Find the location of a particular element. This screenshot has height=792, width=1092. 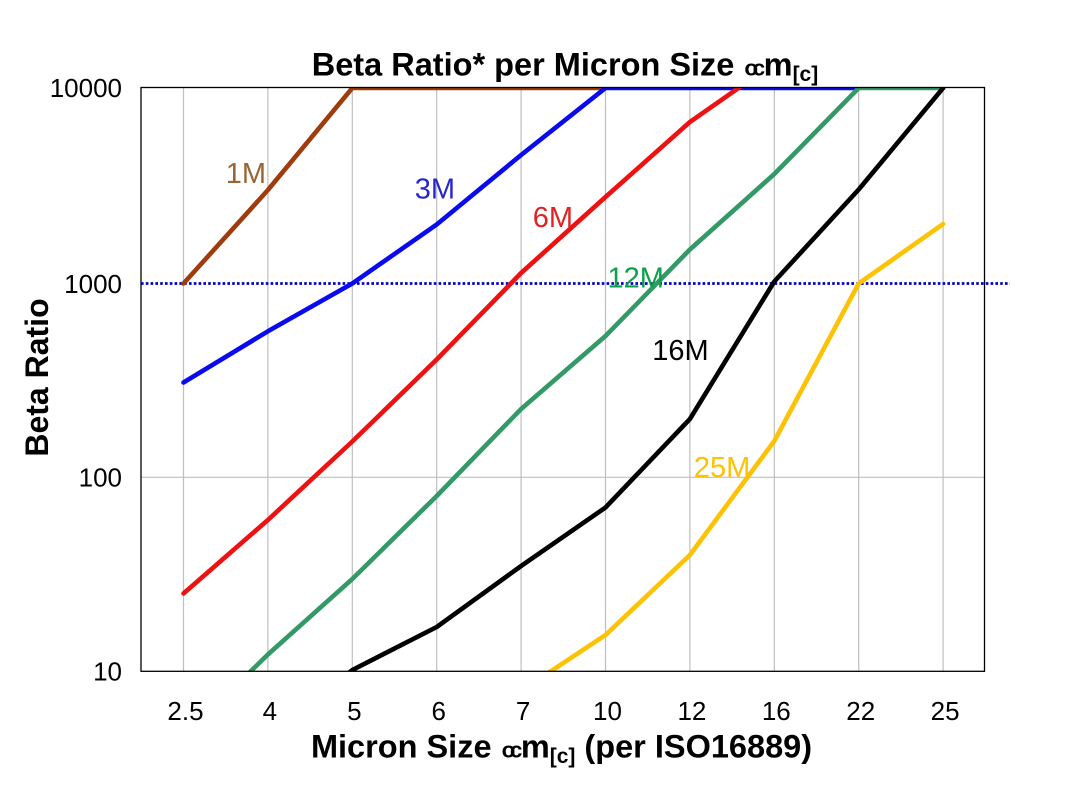

svg-text: 5 is located at coordinates (354, 711).